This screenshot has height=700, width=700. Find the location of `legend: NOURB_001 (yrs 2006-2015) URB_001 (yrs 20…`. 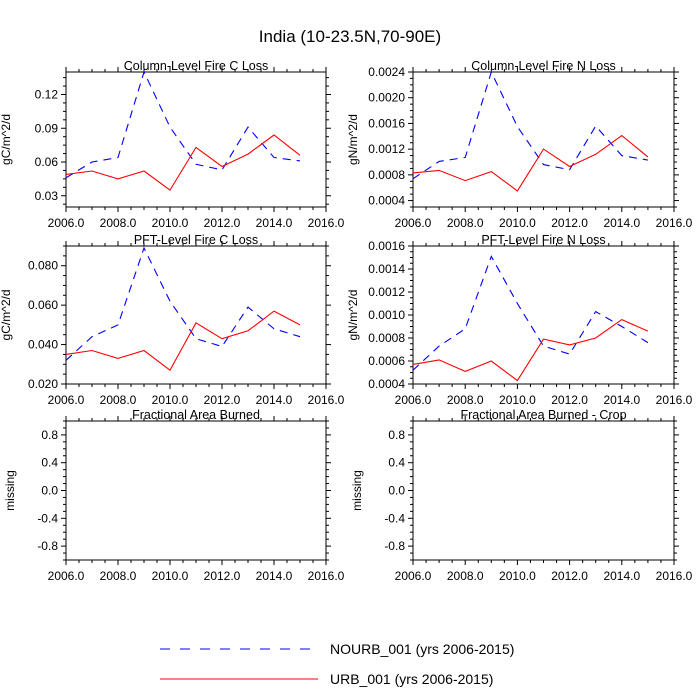

legend: NOURB_001 (yrs 2006-2015) URB_001 (yrs 20… is located at coordinates (337, 664).